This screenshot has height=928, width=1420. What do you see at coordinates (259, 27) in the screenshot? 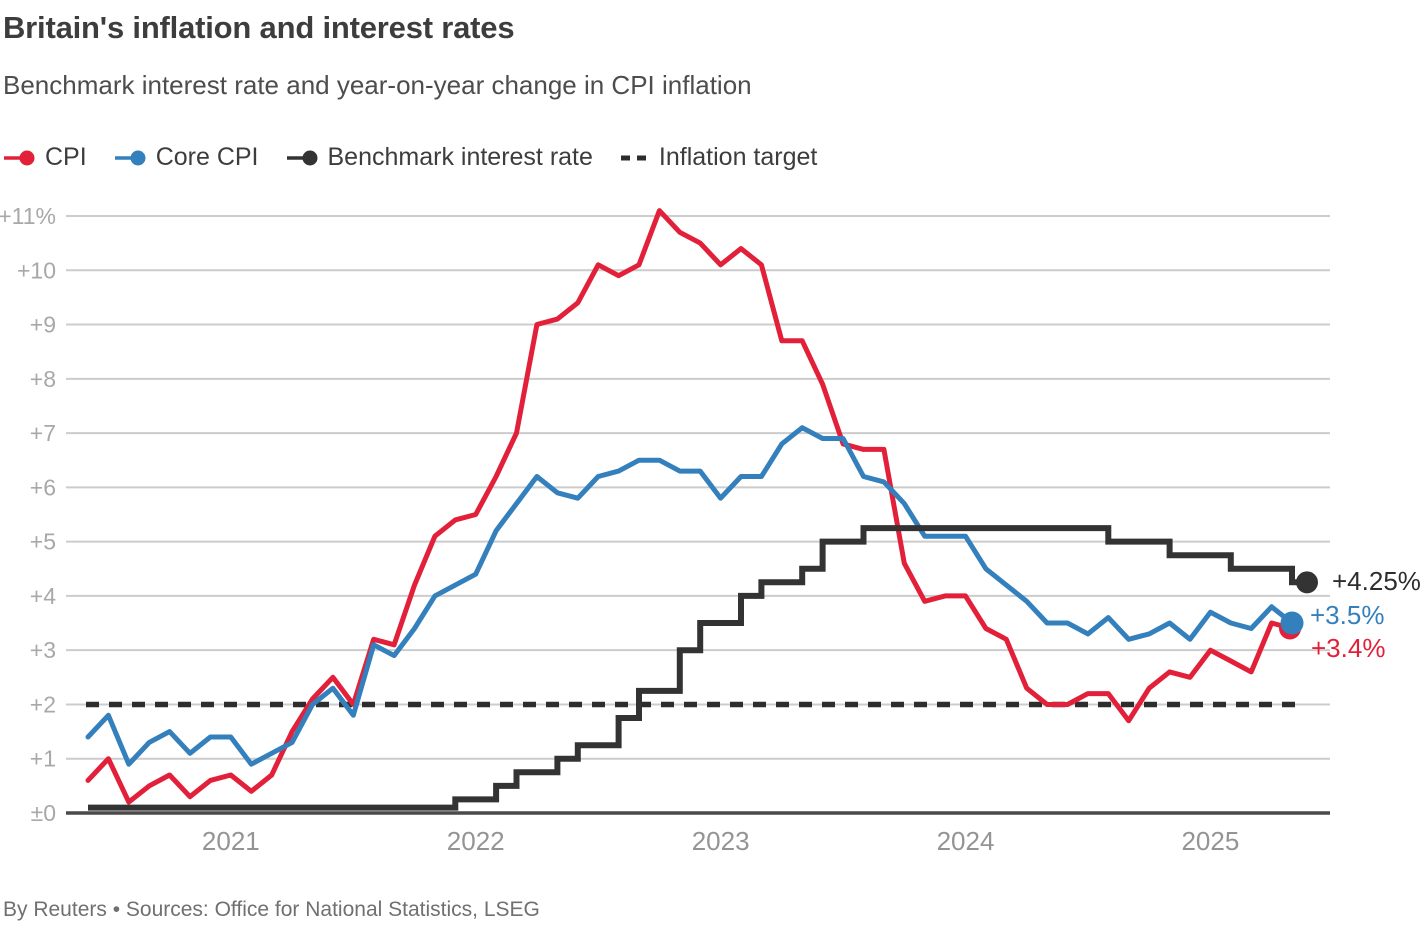
I see `page-title: Britain's inflation and interest rates` at bounding box center [259, 27].